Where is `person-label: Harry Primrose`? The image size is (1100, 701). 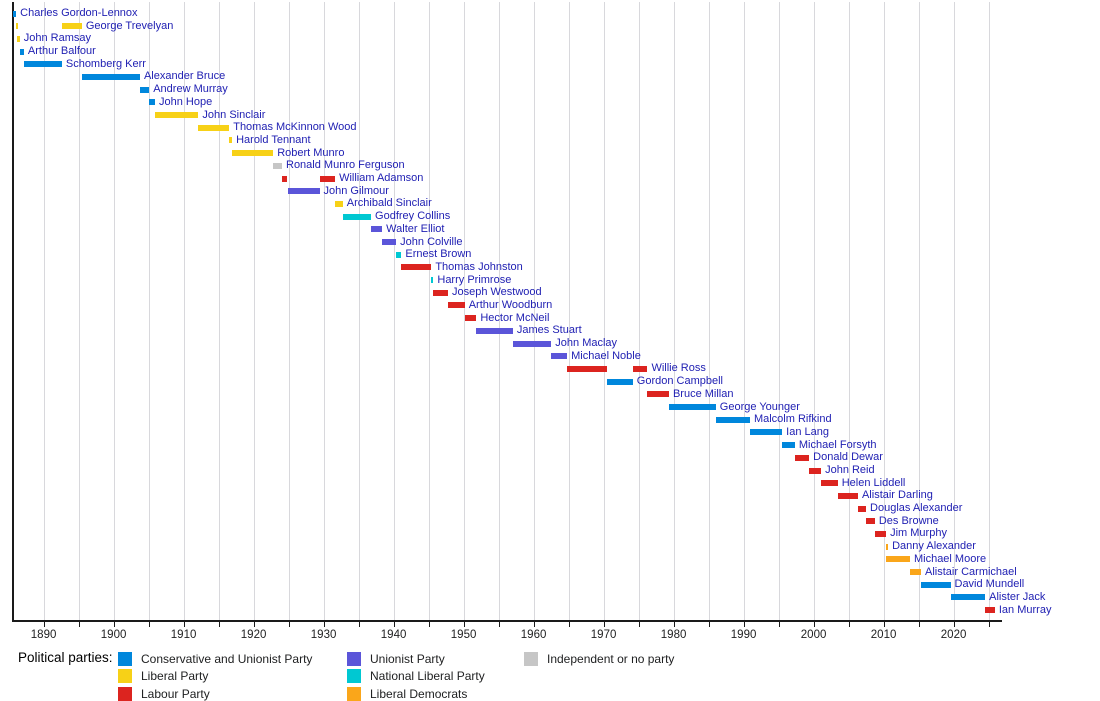
person-label: Harry Primrose is located at coordinates (474, 279).